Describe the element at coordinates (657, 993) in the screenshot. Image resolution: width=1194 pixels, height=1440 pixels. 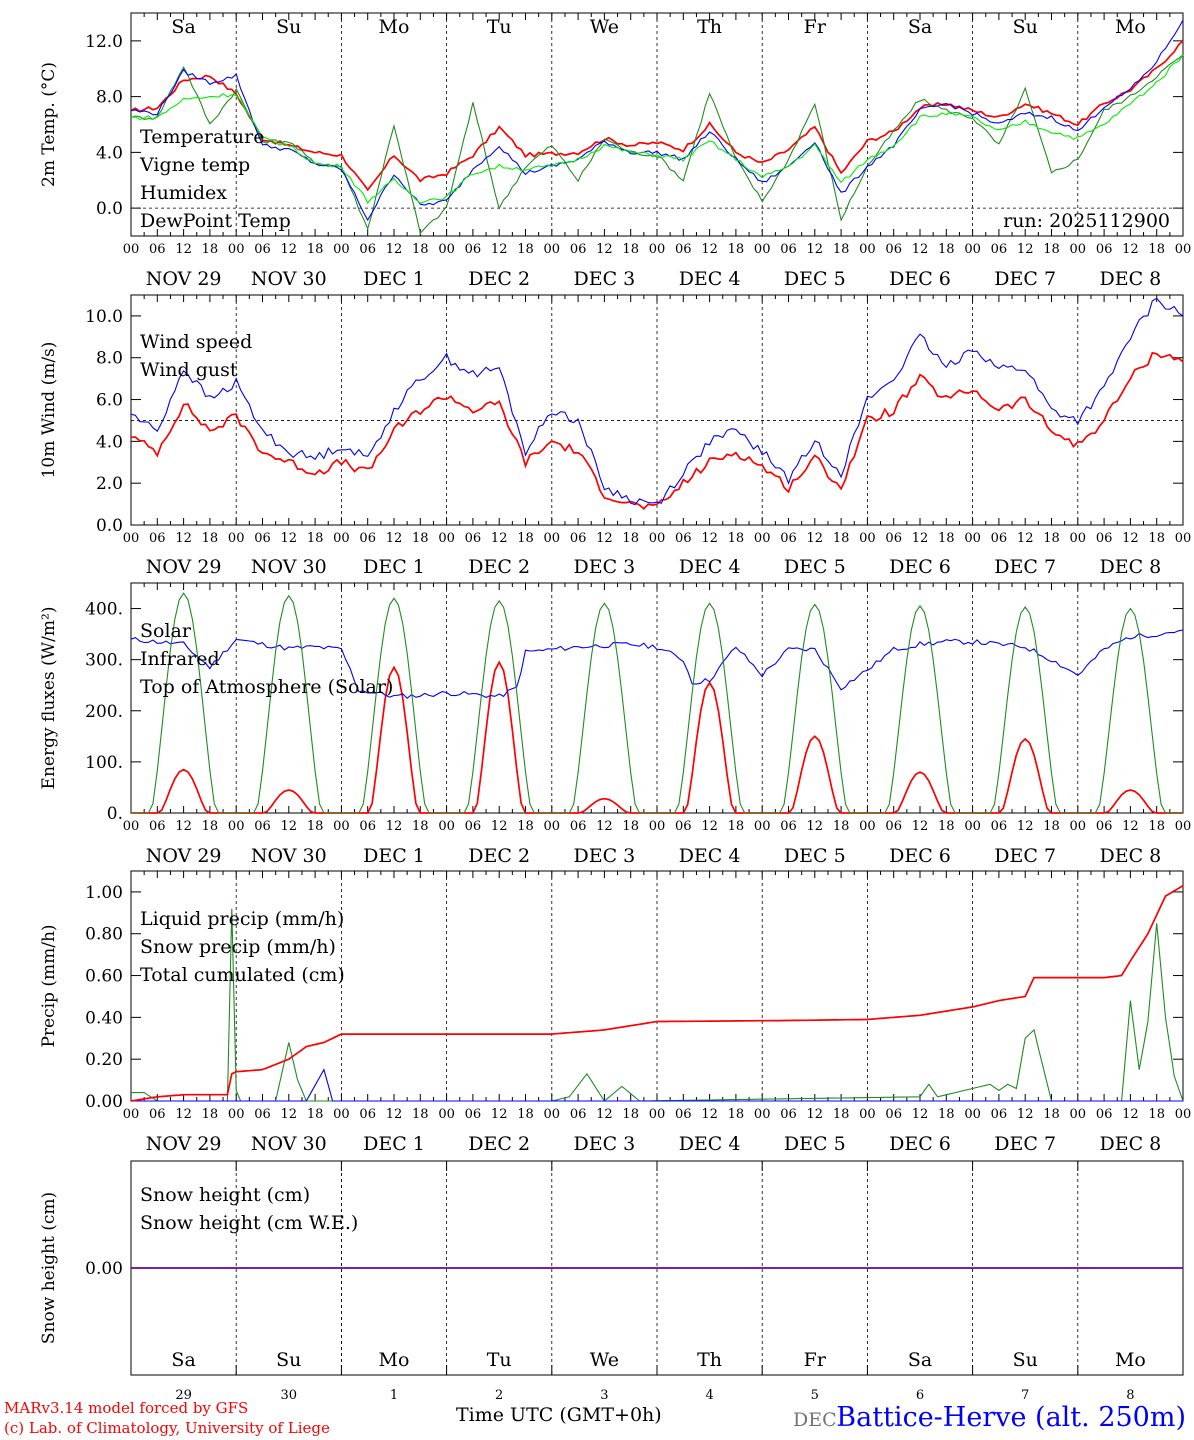
I see `series-line-total-cumulated-cm-` at that location.